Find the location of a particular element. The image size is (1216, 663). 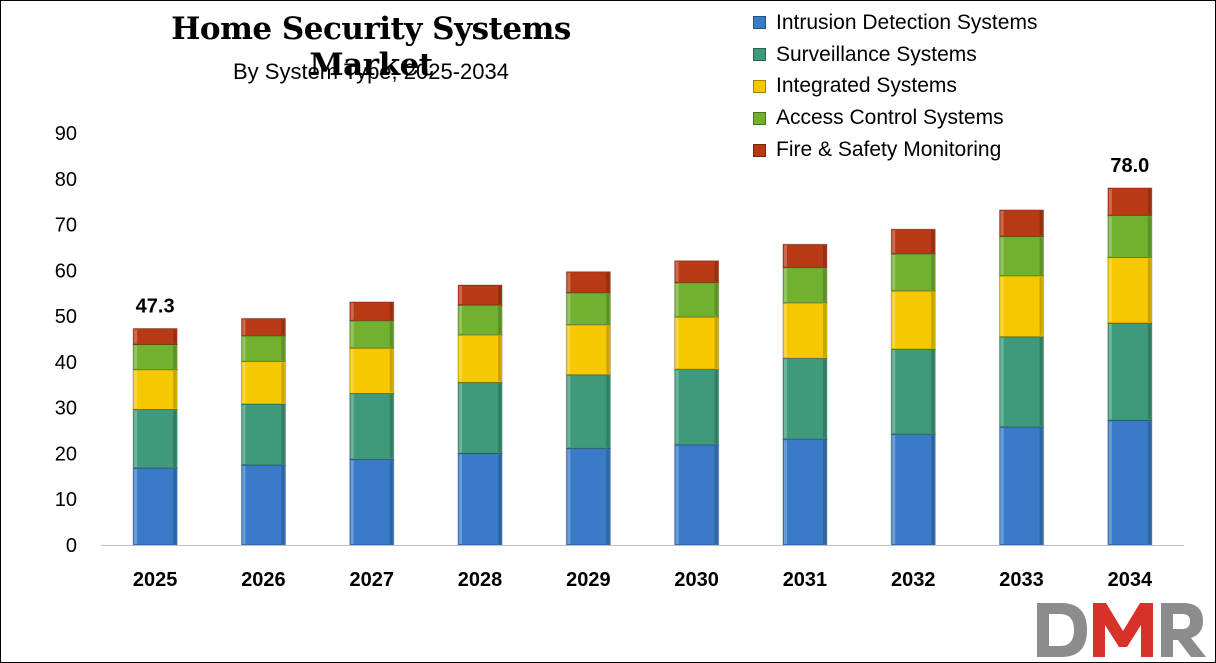

bar-segment-surveillance-systems-2027 is located at coordinates (372, 426).